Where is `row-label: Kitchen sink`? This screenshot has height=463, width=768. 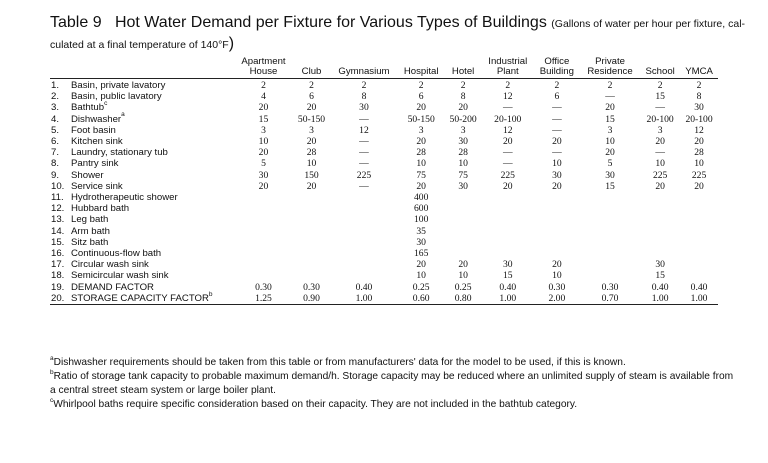
row-label: Kitchen sink is located at coordinates (97, 142).